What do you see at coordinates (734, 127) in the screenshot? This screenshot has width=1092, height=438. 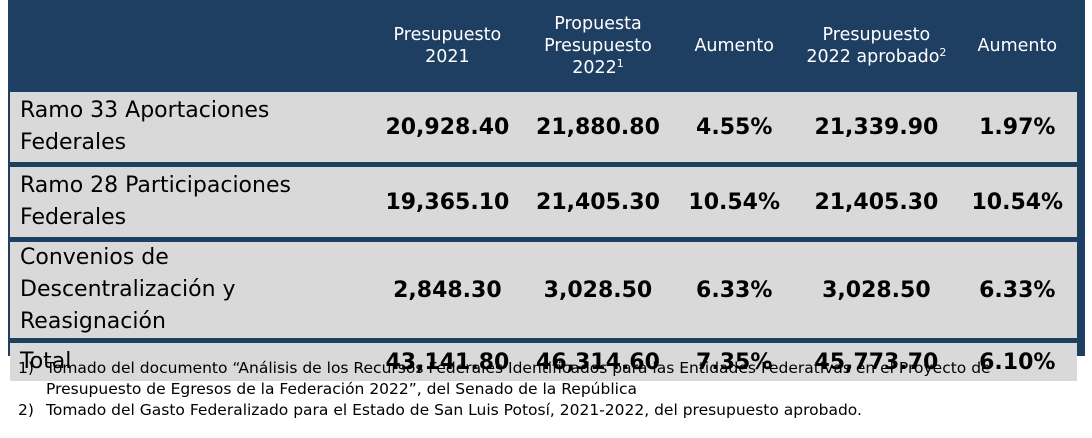 I see `cell-aumento-1: 4.55%` at bounding box center [734, 127].